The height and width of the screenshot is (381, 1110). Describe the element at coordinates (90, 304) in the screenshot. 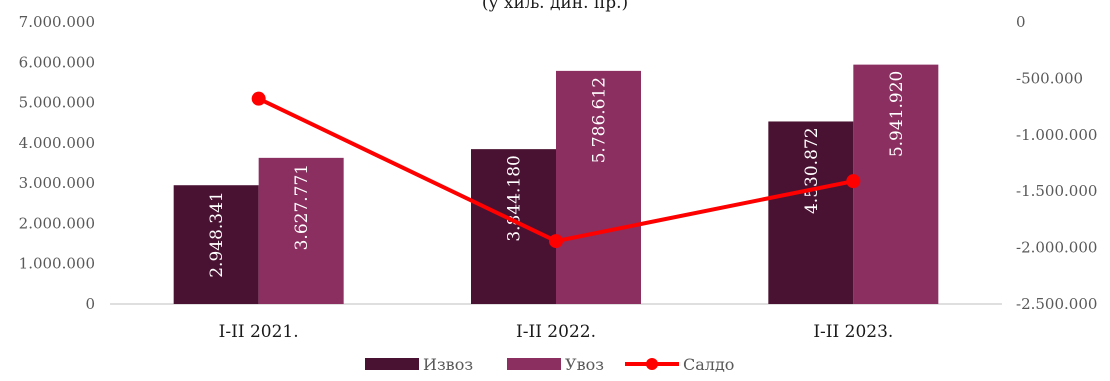

I see `left-tick-label: 0` at that location.